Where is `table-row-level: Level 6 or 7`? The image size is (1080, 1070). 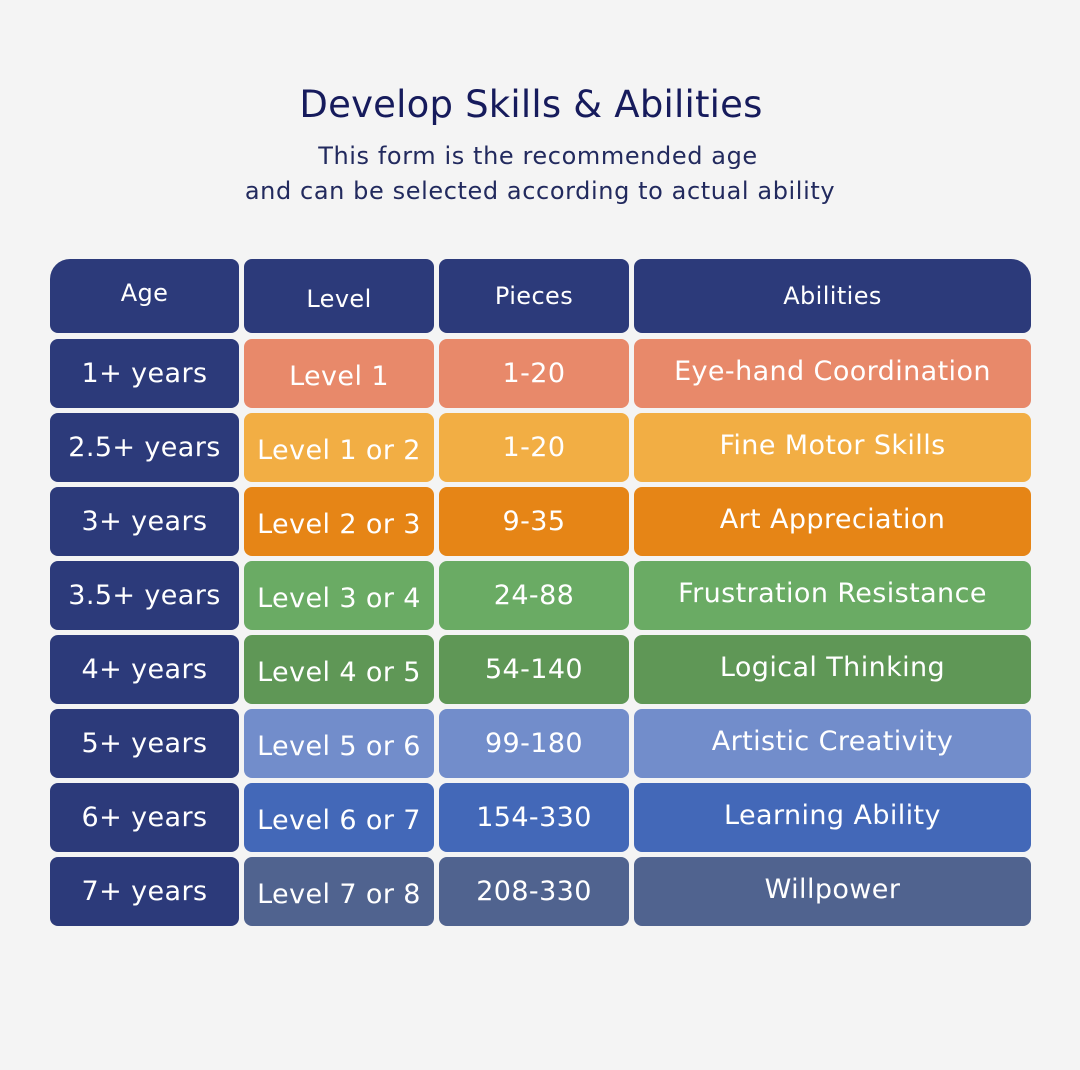
table-row-level: Level 6 or 7 is located at coordinates (339, 817).